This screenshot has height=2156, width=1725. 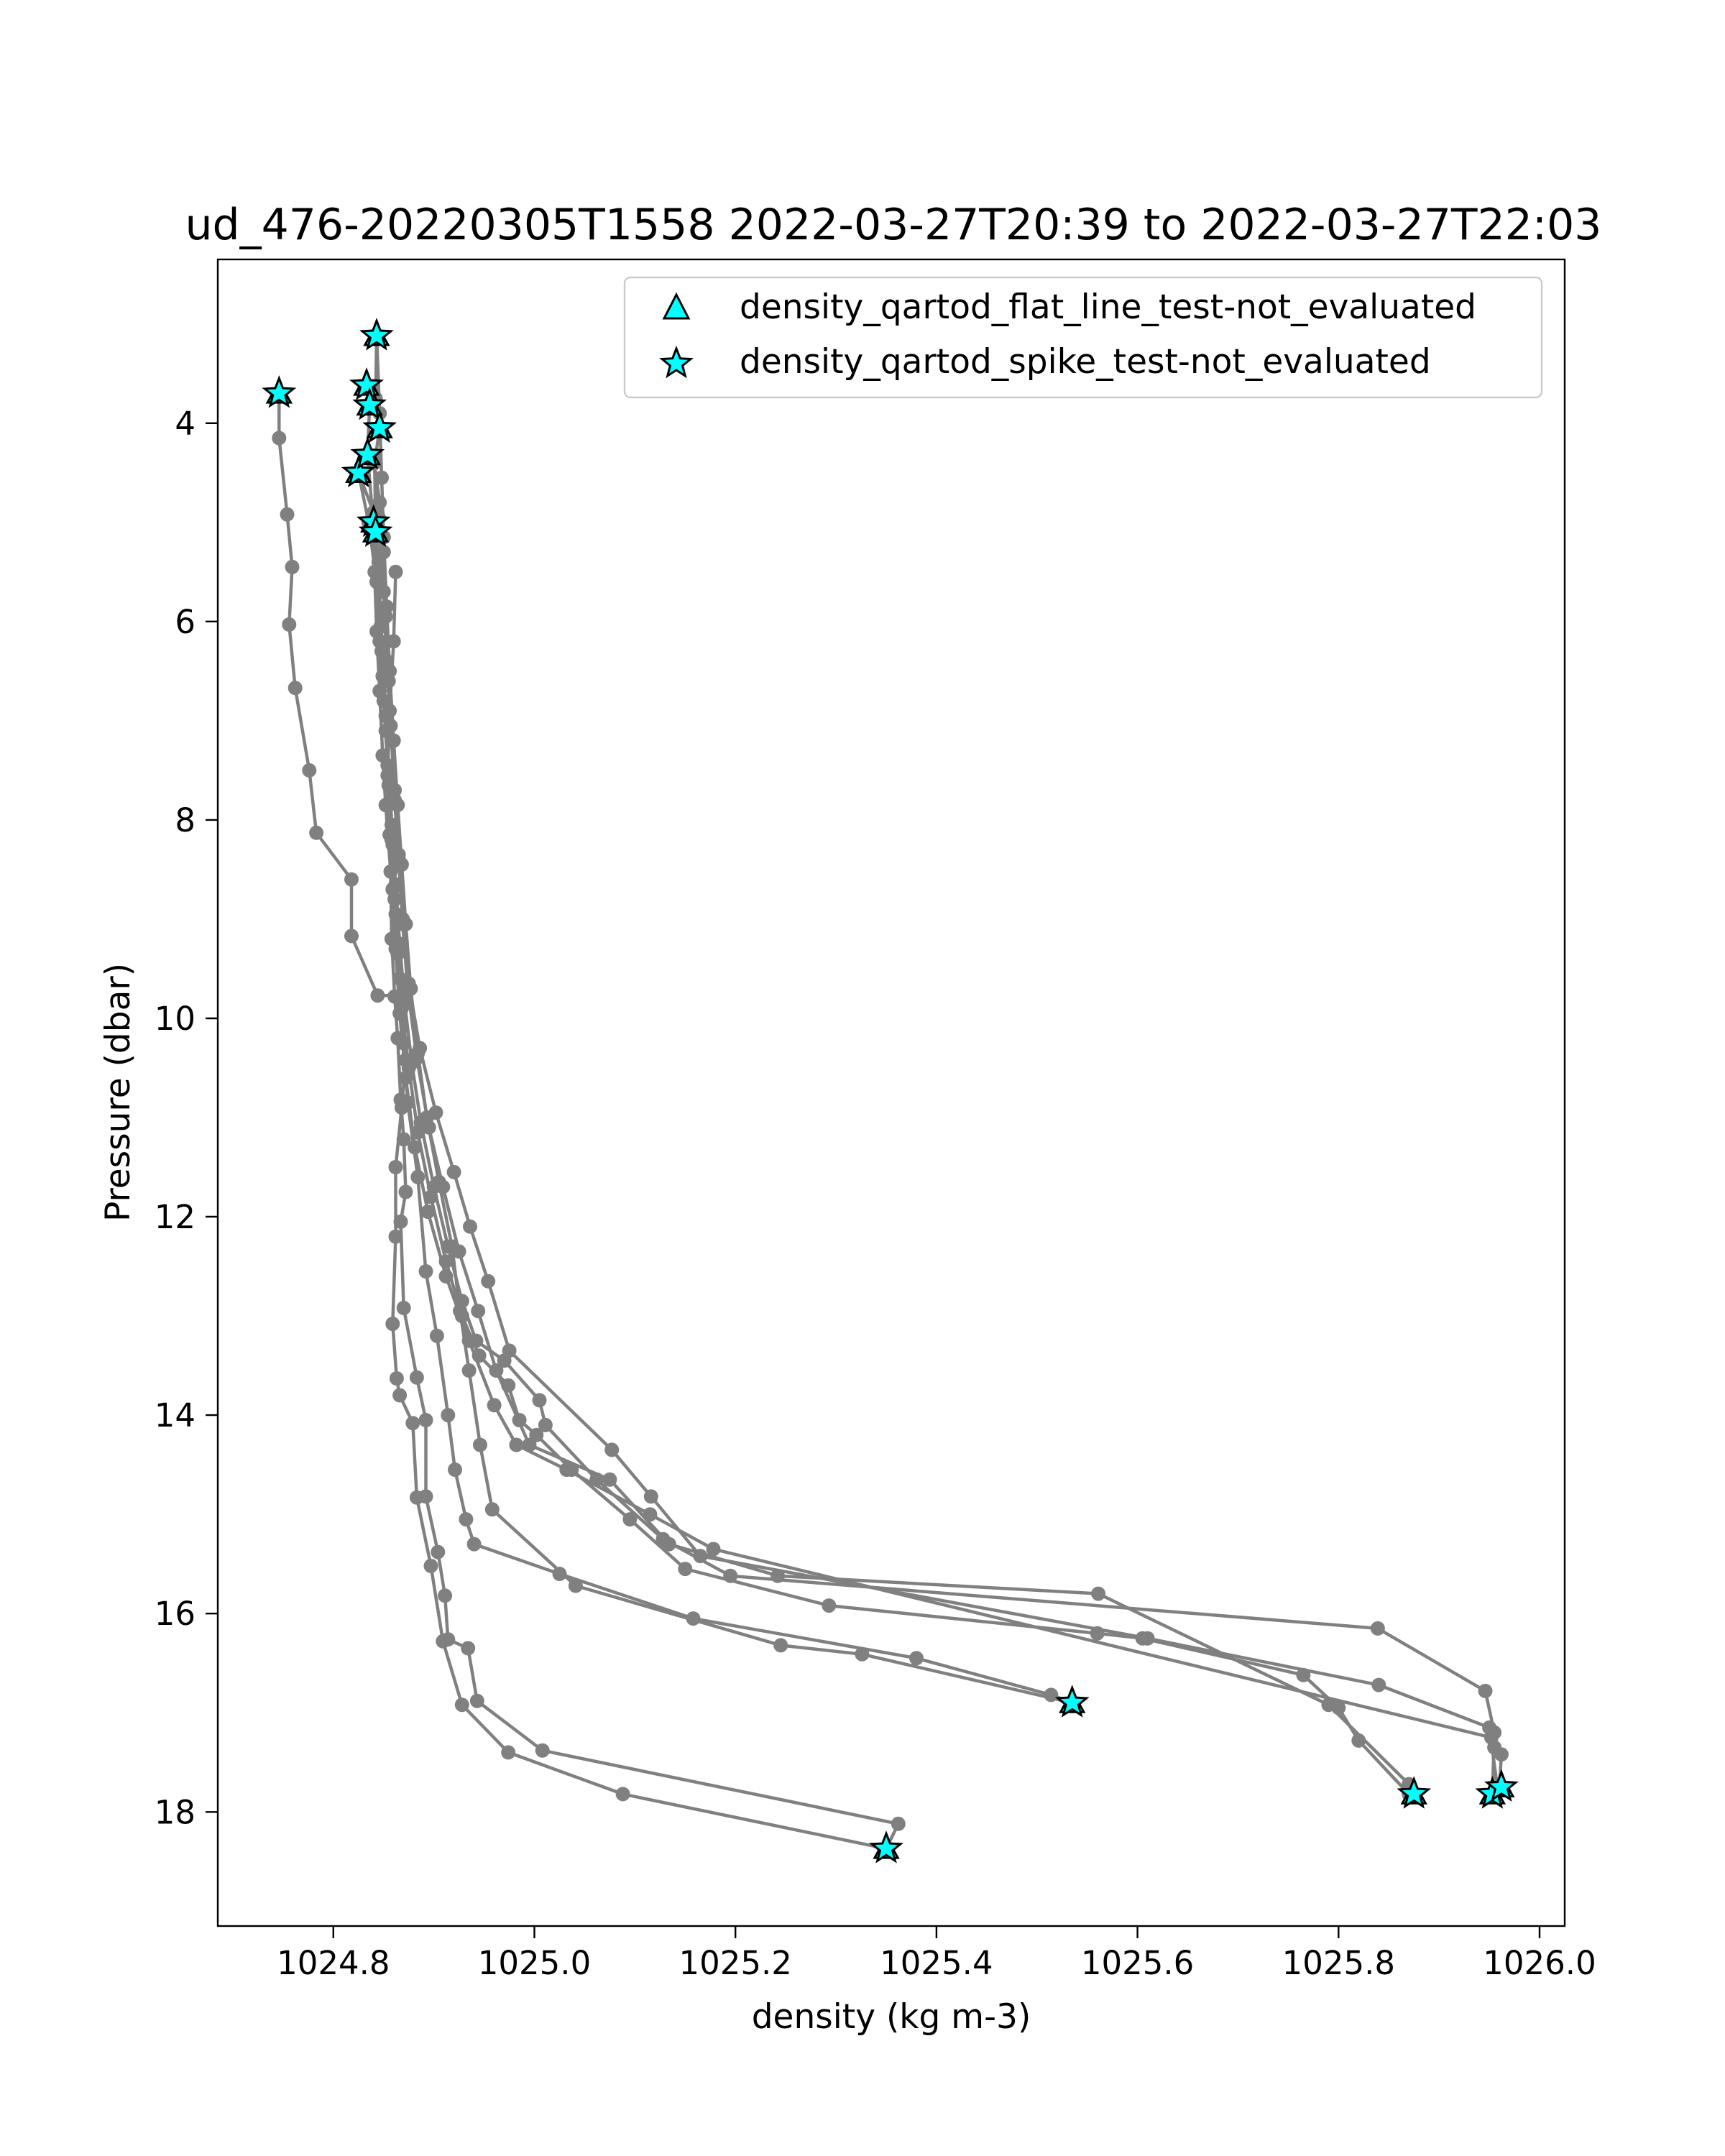 What do you see at coordinates (676, 362) in the screenshot?
I see `star-marker-icon` at bounding box center [676, 362].